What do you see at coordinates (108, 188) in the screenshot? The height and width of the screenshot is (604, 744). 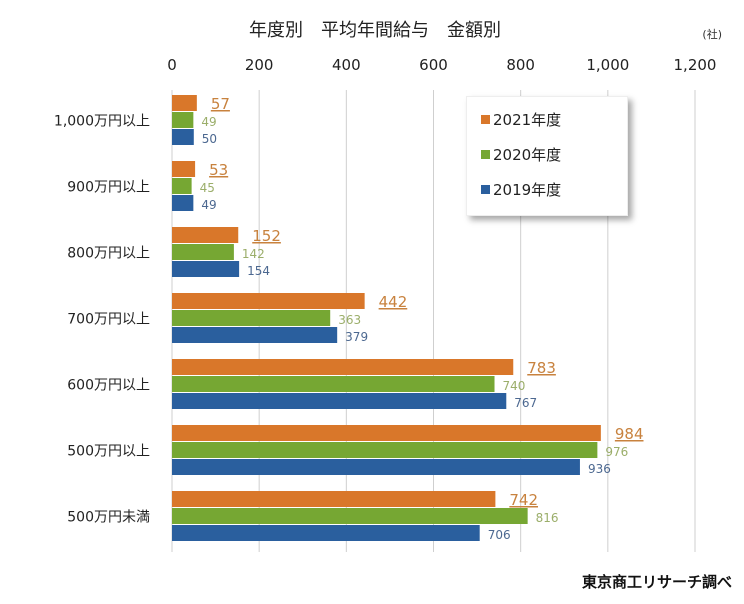 I see `category-label: 900万円以上` at bounding box center [108, 188].